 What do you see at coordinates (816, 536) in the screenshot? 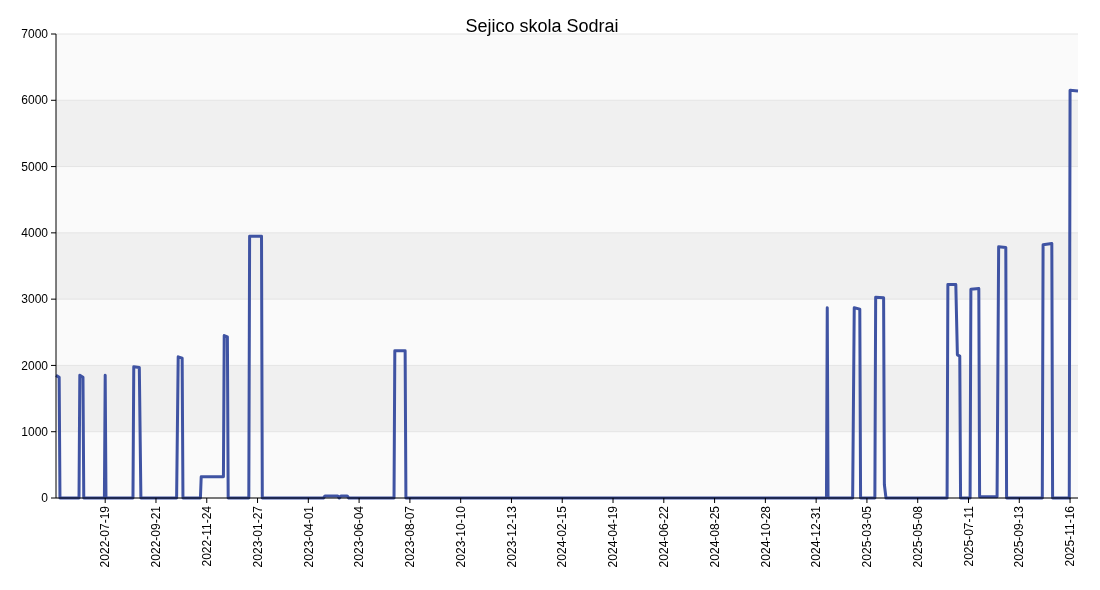
I see `x-tick-label: 2024-12-31` at bounding box center [816, 536].